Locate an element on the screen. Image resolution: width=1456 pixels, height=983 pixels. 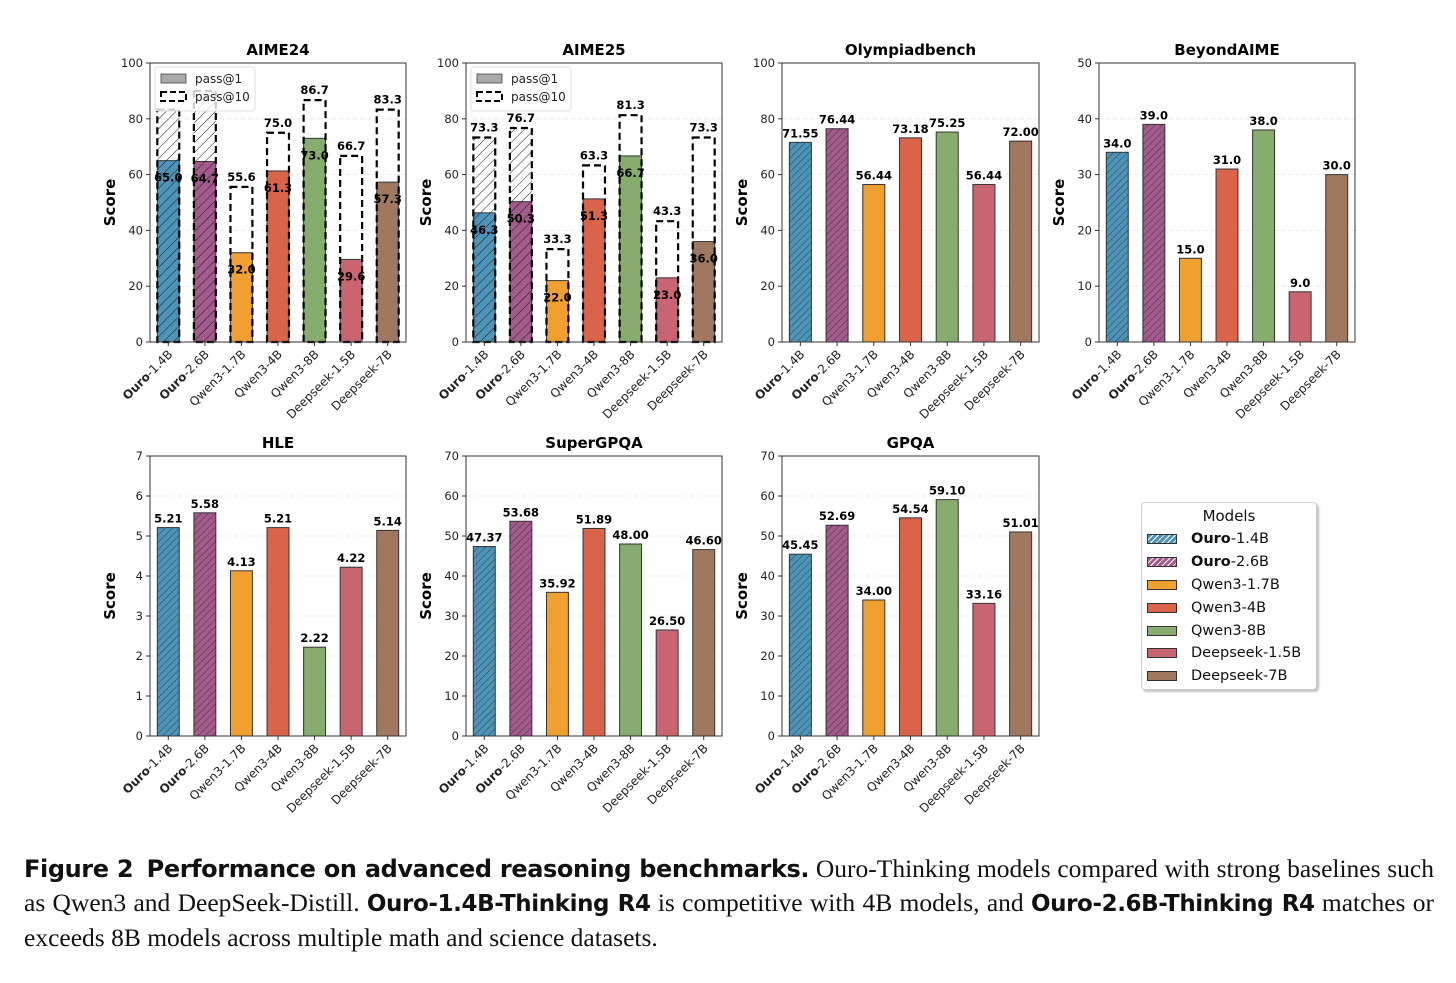
value-label: 35.92 is located at coordinates (557, 583).